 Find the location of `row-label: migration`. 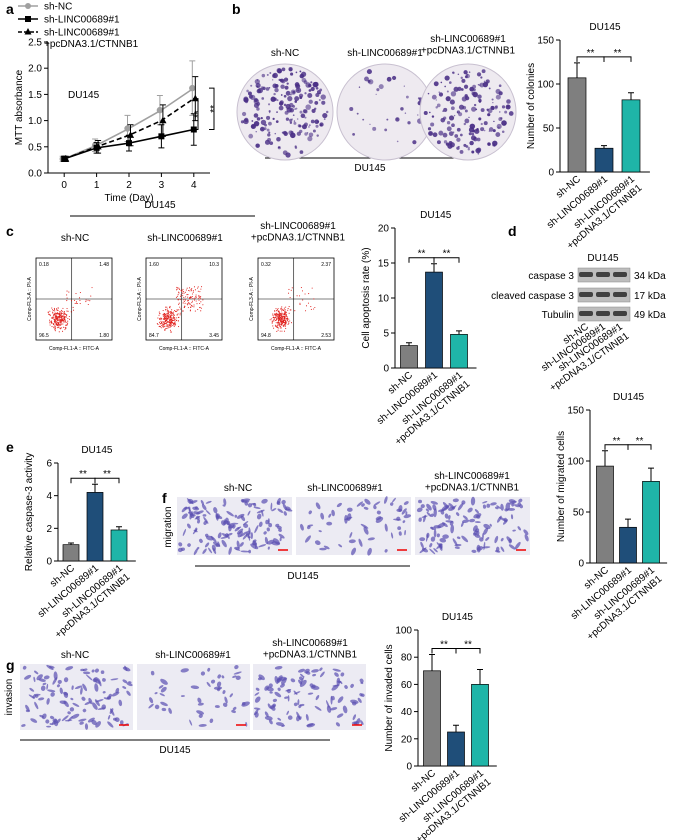

row-label: migration is located at coordinates (168, 526).